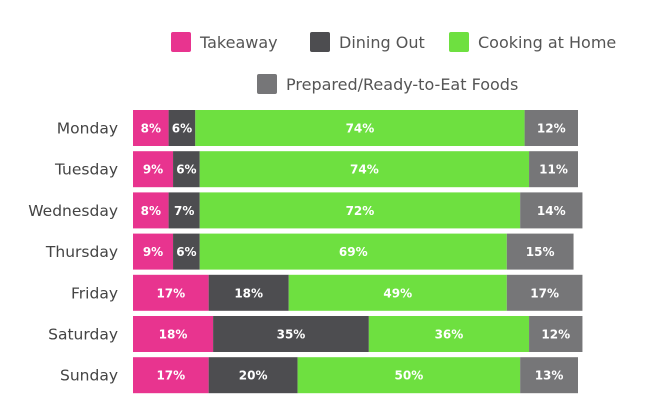 The width and height of the screenshot is (669, 420). I want to click on data-label: 14%, so click(551, 211).